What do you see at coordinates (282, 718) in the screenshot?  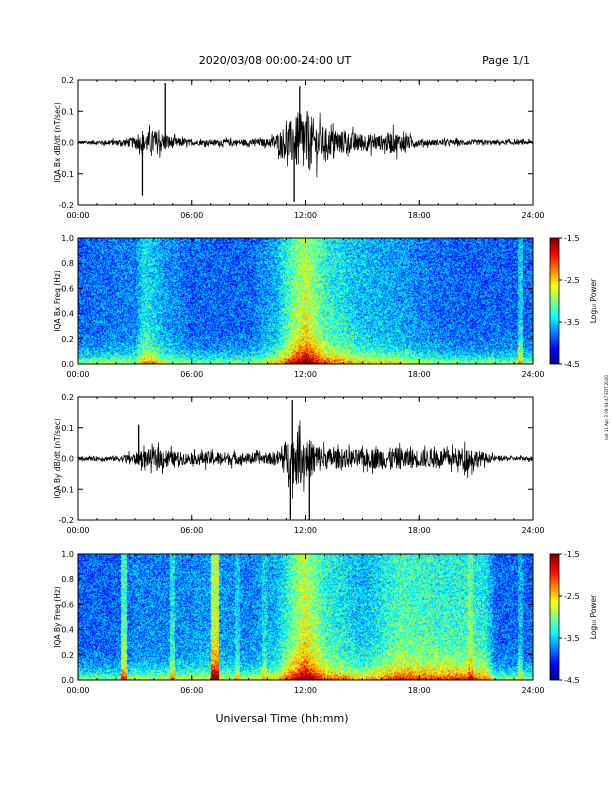 I see `x-axis-label: Universal Time (hh:mm)` at bounding box center [282, 718].